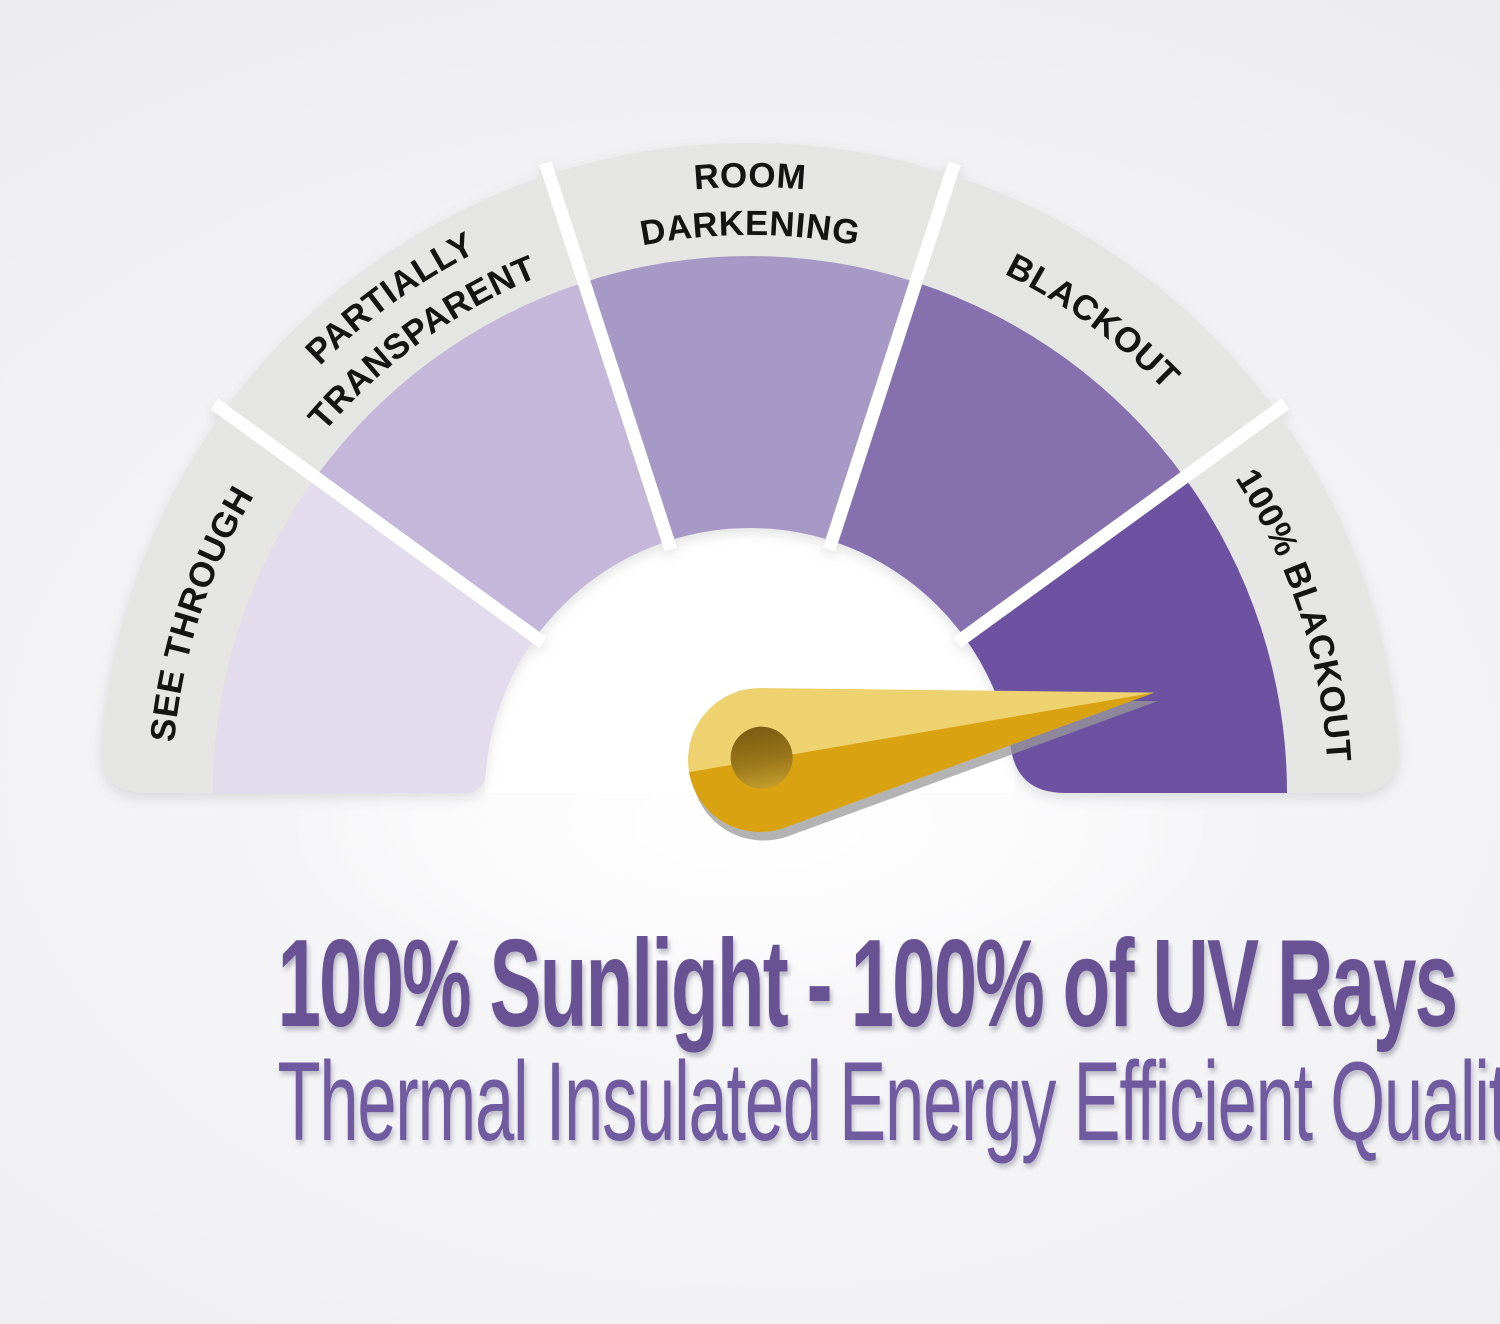 Image resolution: width=1500 pixels, height=1324 pixels. I want to click on segment-band-100-blackout, so click(1291, 601).